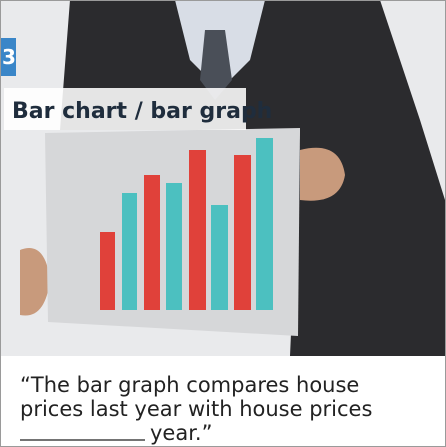 This screenshot has height=447, width=446. Describe the element at coordinates (189, 385) in the screenshot. I see `caption-line: “The bar graph compares house` at that location.